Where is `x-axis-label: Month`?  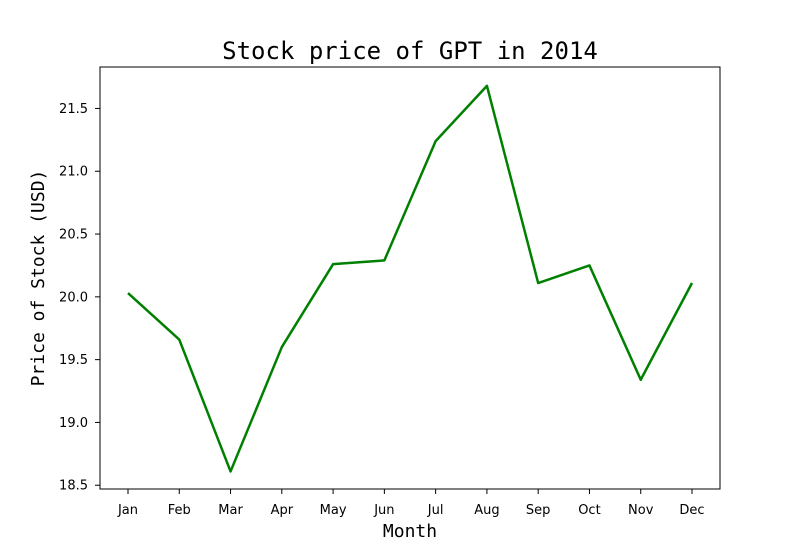
x-axis-label: Month is located at coordinates (410, 531).